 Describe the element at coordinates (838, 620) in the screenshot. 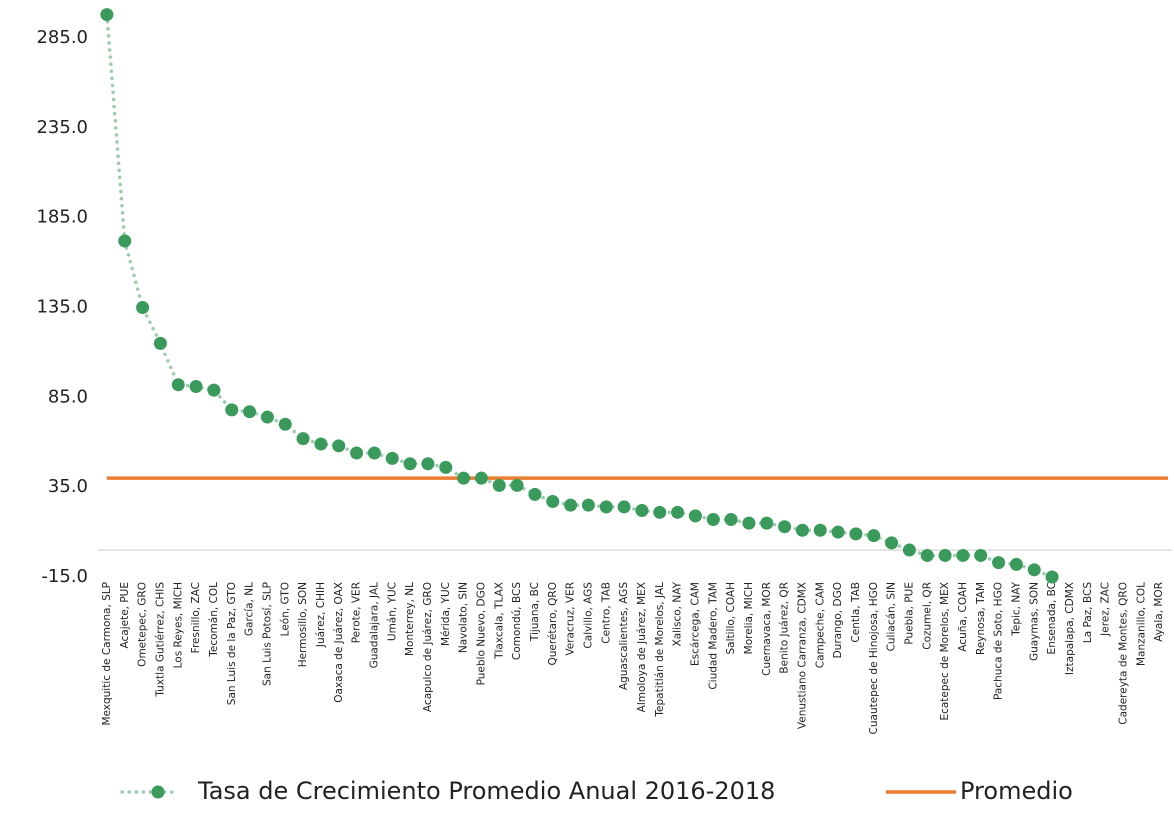

I see `x-tick-label: Durango, DGO` at that location.